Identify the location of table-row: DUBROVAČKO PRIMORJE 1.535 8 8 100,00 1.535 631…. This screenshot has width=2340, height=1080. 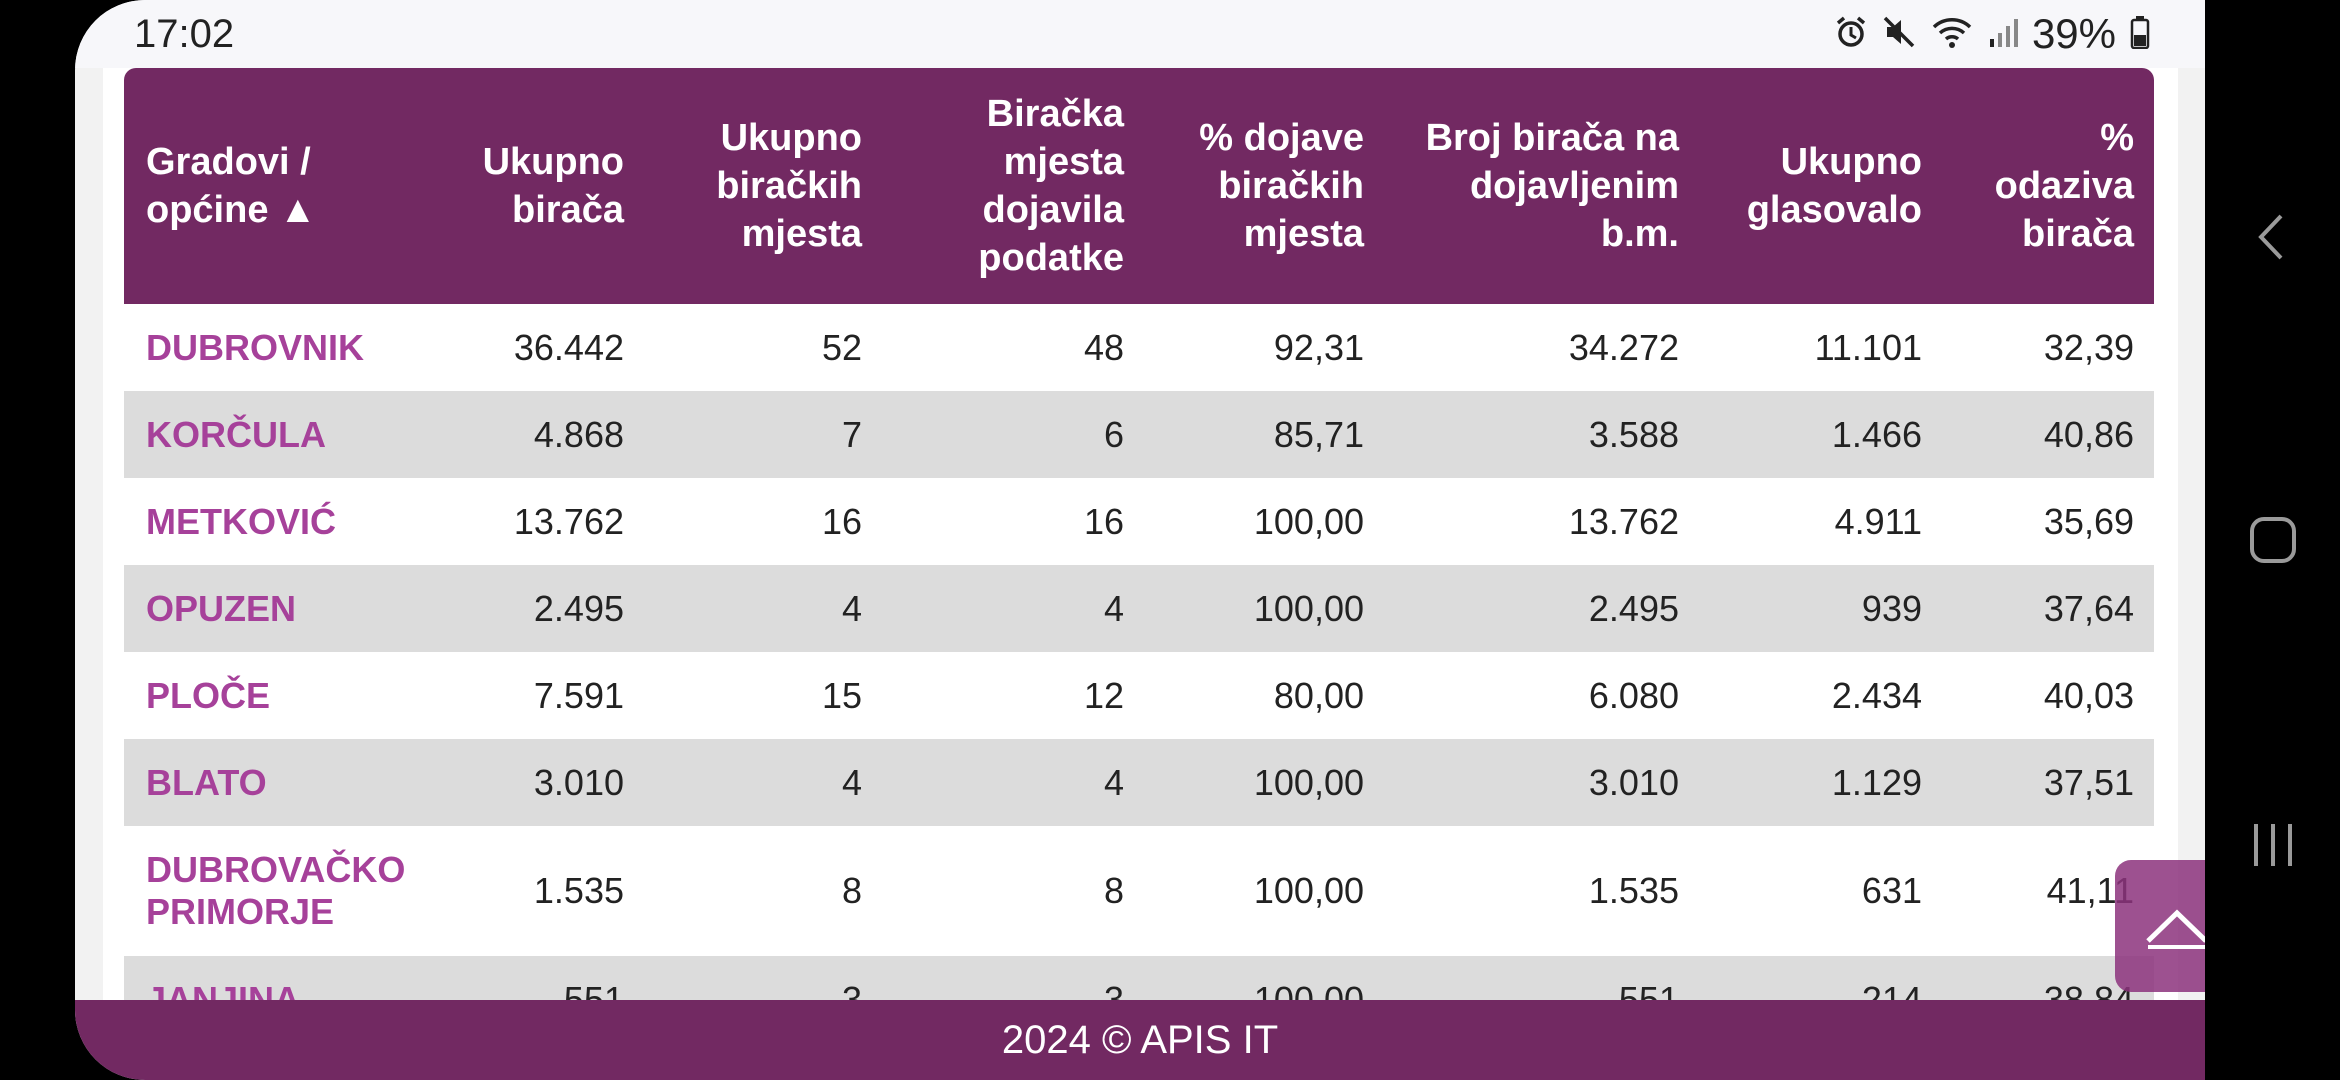
(1139, 891).